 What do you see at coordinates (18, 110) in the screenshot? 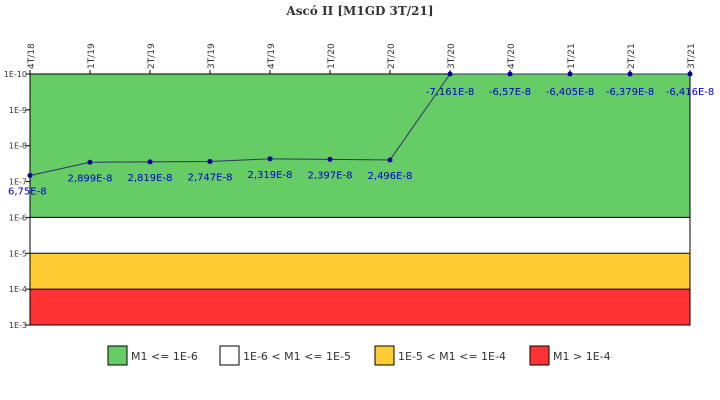
I see `y-tick-label: 1E-9` at bounding box center [18, 110].